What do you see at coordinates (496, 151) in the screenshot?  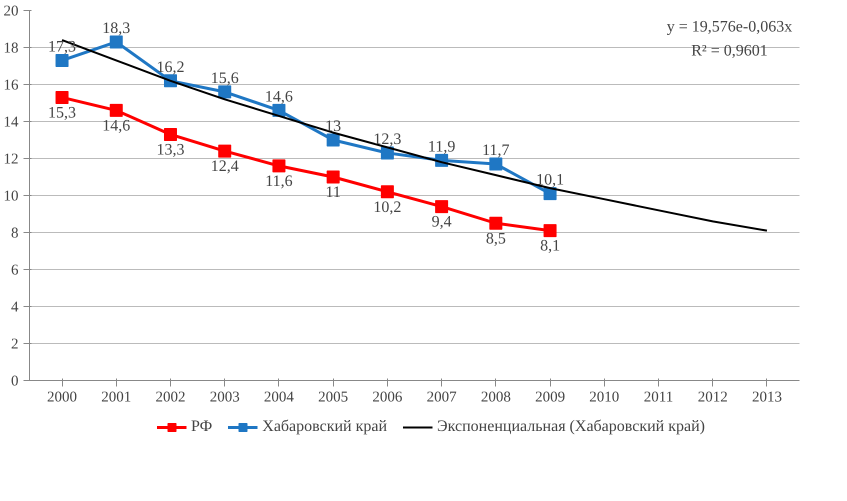 I see `data-label: 11,7` at bounding box center [496, 151].